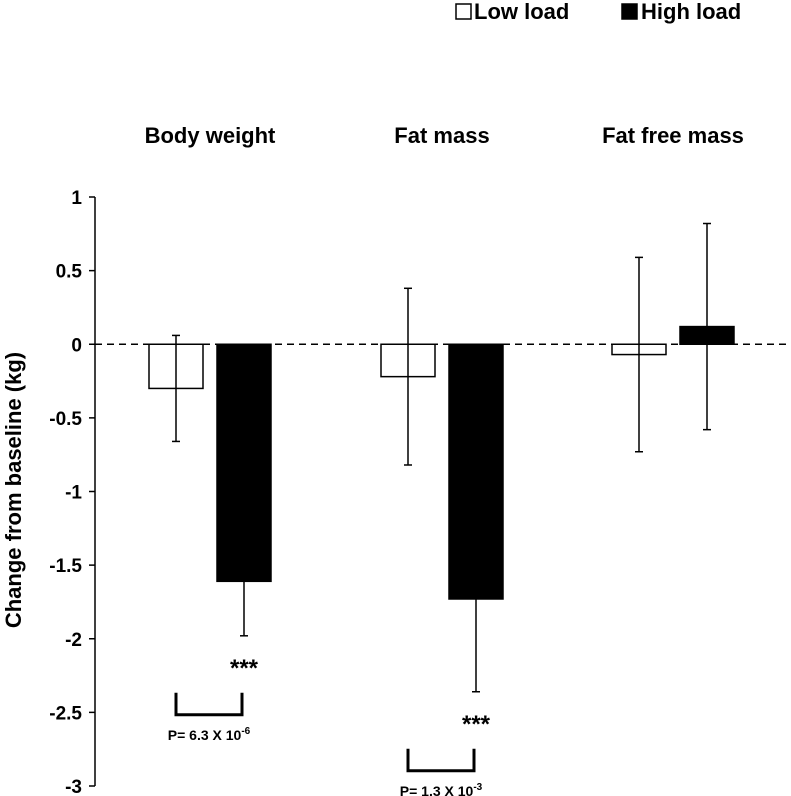  What do you see at coordinates (244, 668) in the screenshot?
I see `significance-stars-body-weight: ***` at bounding box center [244, 668].